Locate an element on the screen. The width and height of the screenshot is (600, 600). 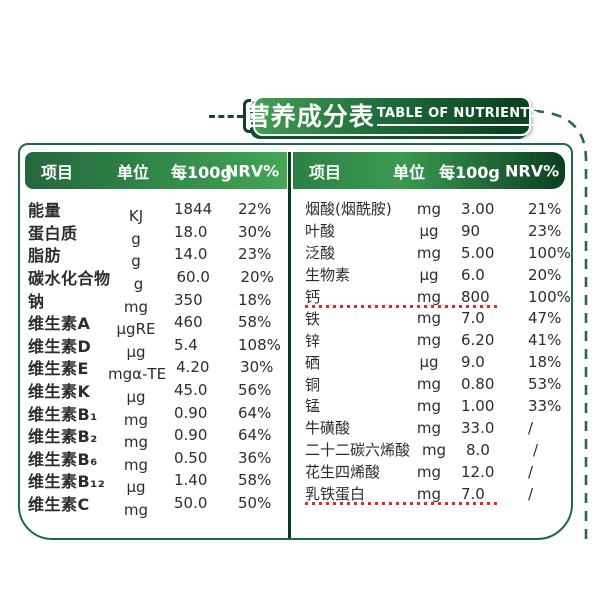
nutrient-name: 二十二碳六烯酸 is located at coordinates (358, 450).